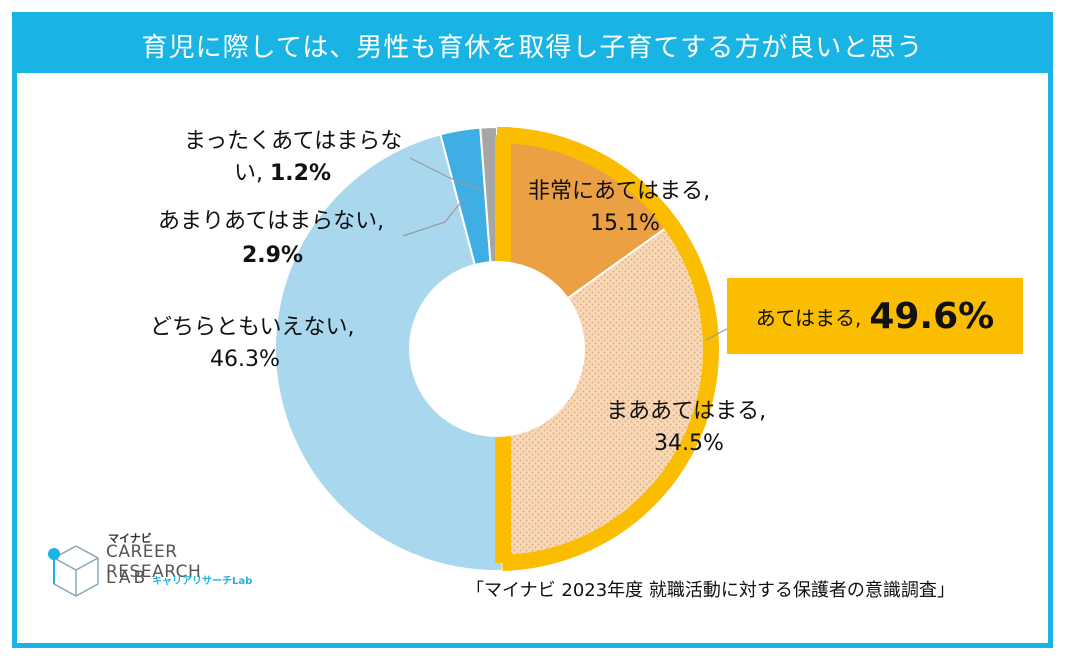 The height and width of the screenshot is (656, 1065). I want to click on label-not-at-all-value: い, 1.2%, so click(282, 173).